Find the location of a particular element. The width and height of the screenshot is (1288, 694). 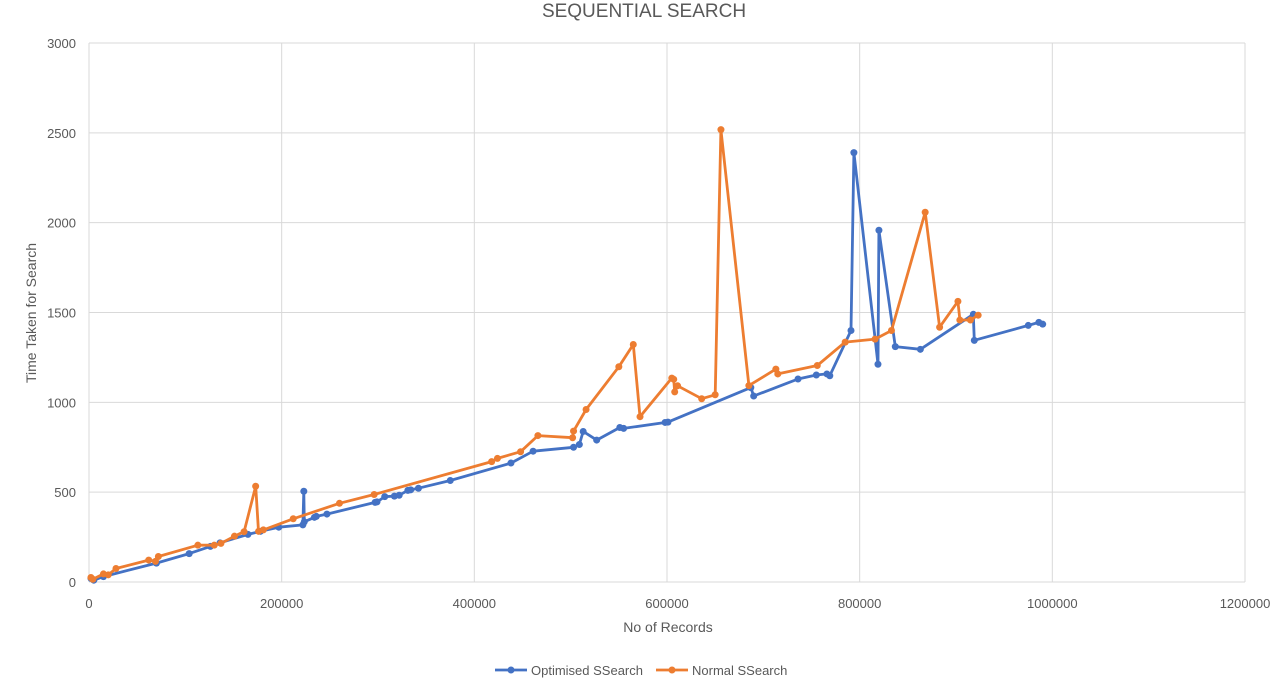

y-tick-label: 3000 is located at coordinates (61, 43).